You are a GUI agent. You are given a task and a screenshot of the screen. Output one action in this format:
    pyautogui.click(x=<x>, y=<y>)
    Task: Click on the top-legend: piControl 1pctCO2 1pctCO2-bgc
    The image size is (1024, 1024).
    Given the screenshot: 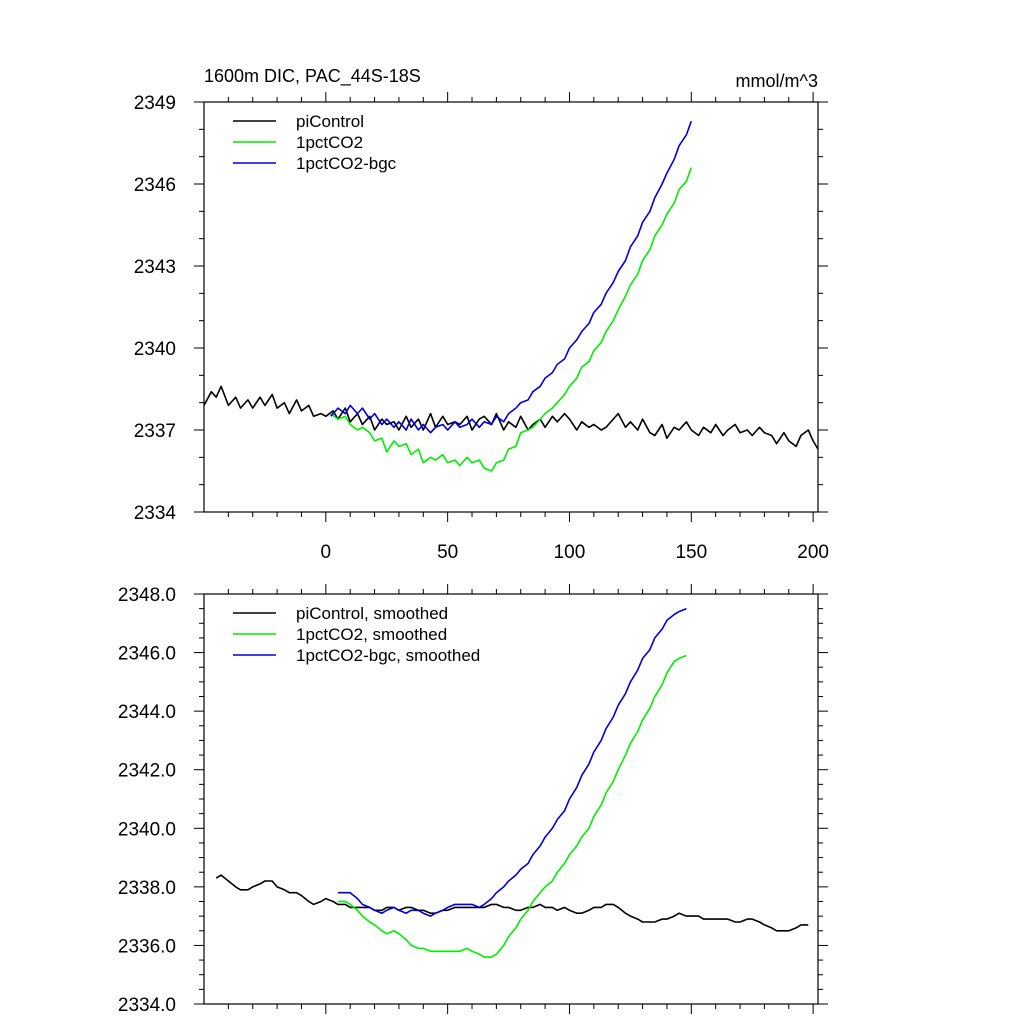 What is the action you would take?
    pyautogui.click(x=315, y=142)
    